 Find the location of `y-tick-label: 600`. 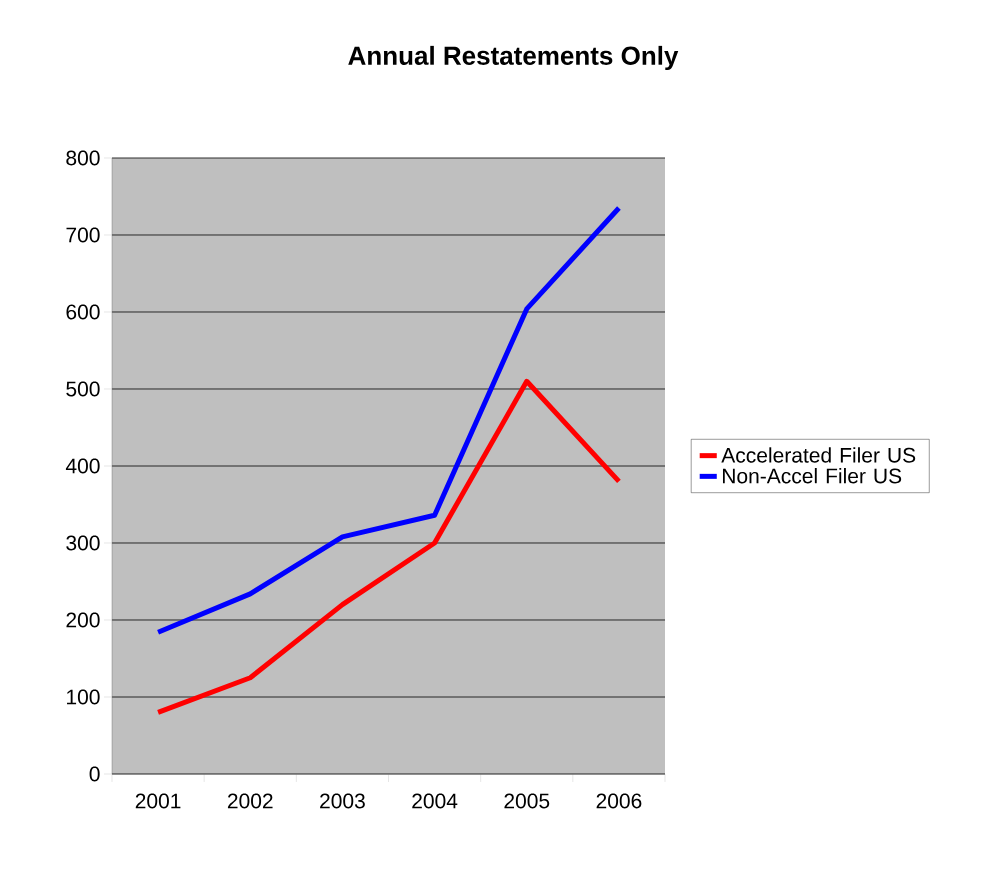

y-tick-label: 600 is located at coordinates (83, 312).